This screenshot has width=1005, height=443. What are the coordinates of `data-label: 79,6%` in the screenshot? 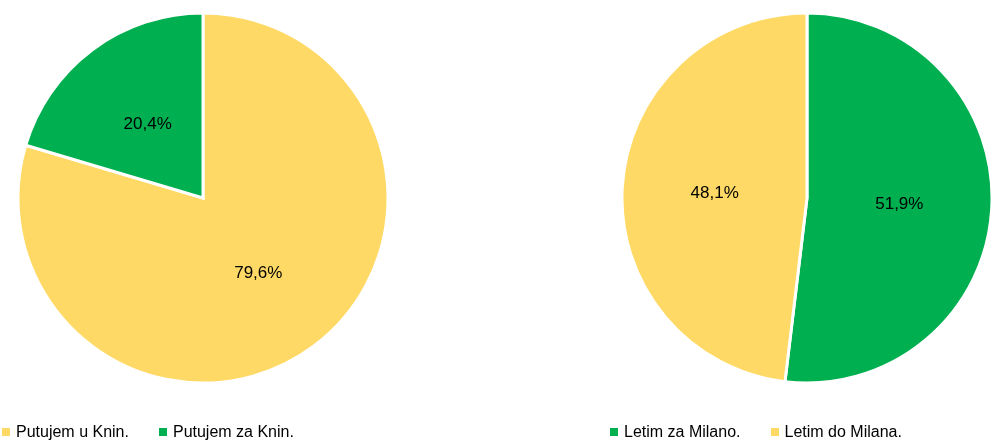 It's located at (258, 272).